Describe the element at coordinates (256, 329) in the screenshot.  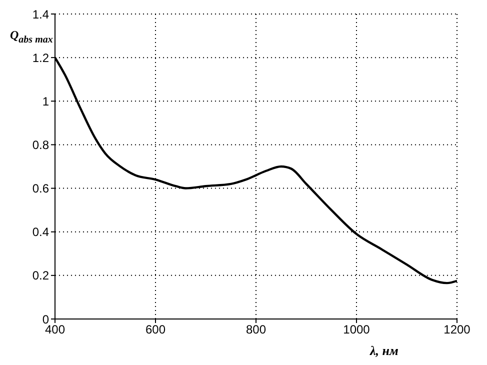
I see `x-tick-label: 800` at that location.